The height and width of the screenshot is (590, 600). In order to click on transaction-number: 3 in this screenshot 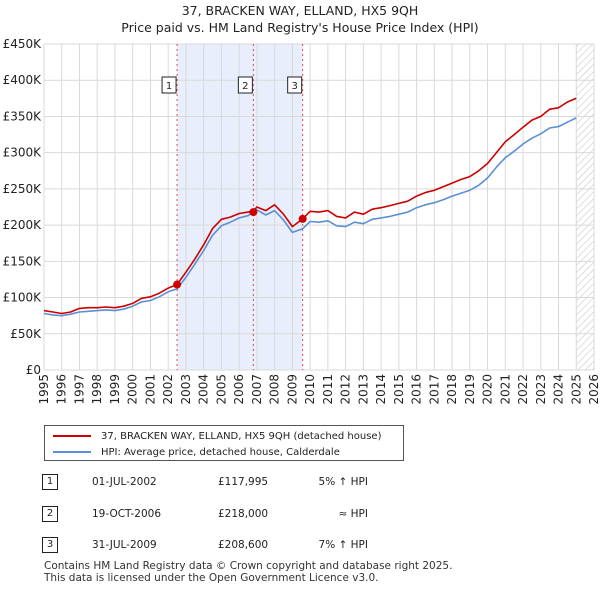, I will do `click(50, 545)`.